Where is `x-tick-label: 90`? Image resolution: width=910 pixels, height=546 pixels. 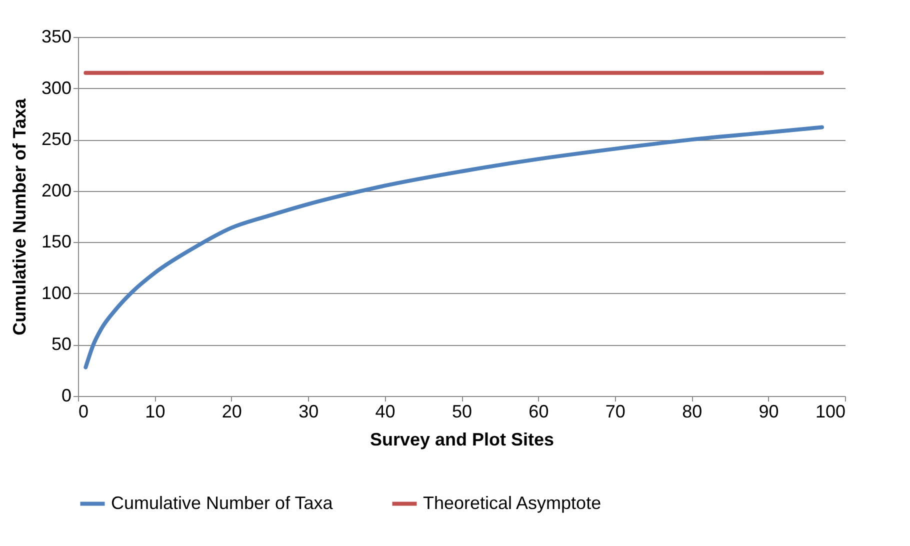
x-tick-label: 90 is located at coordinates (768, 412).